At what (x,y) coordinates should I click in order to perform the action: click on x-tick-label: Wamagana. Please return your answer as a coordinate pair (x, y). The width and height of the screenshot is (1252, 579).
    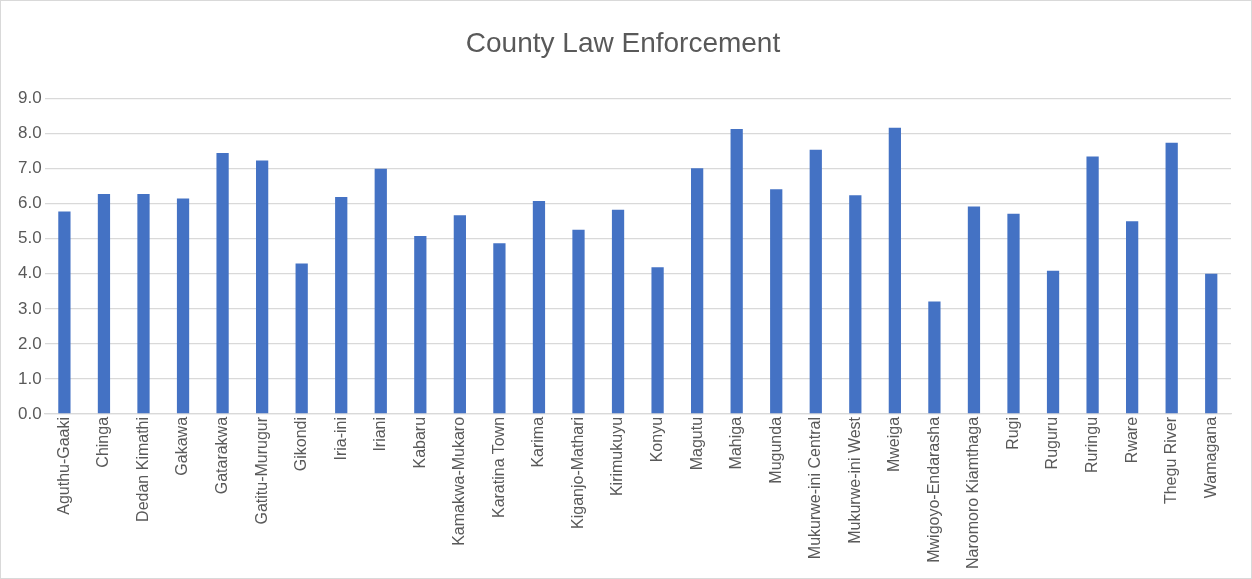
    Looking at the image, I should click on (1210, 457).